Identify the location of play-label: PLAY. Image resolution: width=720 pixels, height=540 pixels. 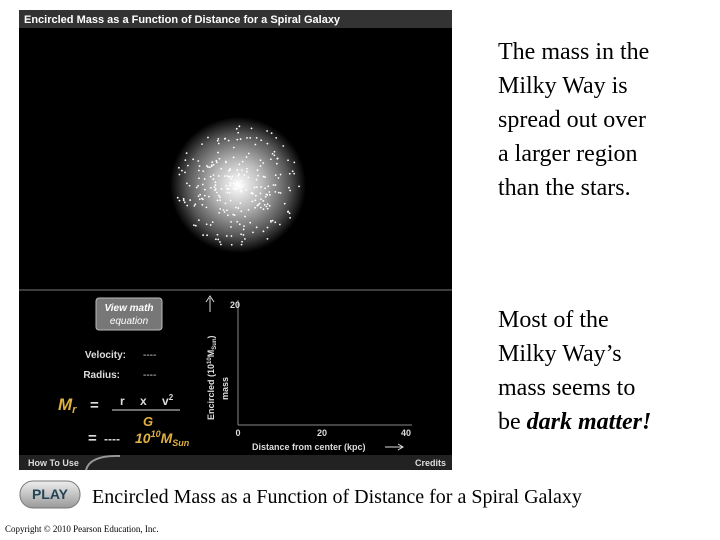
(50, 494).